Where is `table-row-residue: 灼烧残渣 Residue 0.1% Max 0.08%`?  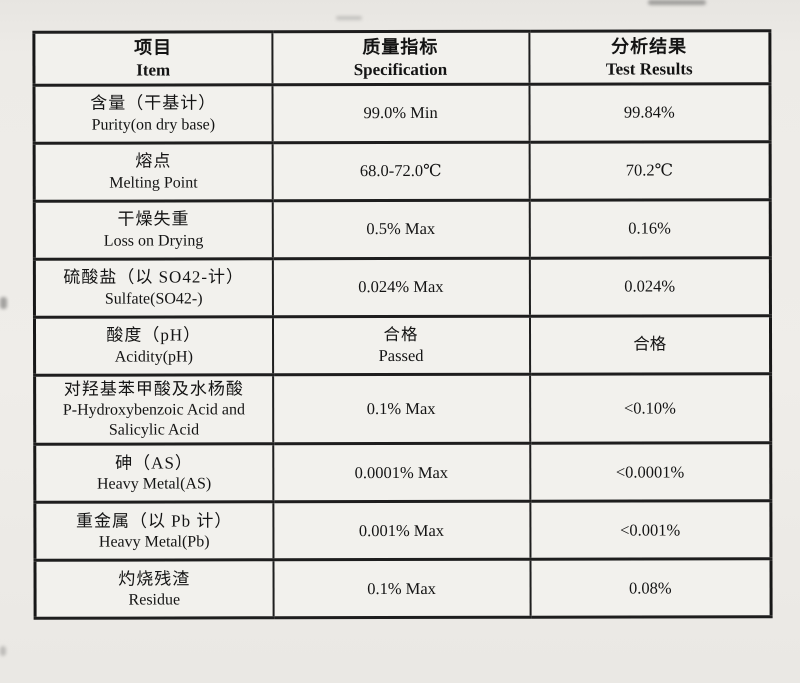
table-row-residue: 灼烧残渣 Residue 0.1% Max 0.08% is located at coordinates (403, 589).